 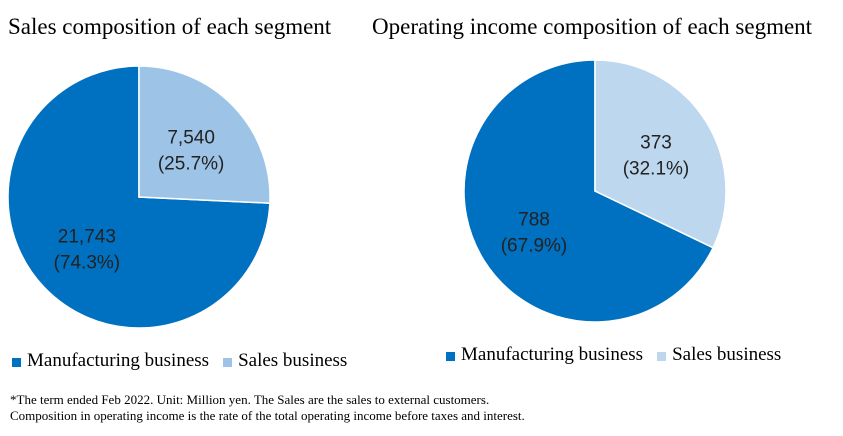 I want to click on income-slice-percent-label: (32.1%), so click(x=656, y=169).